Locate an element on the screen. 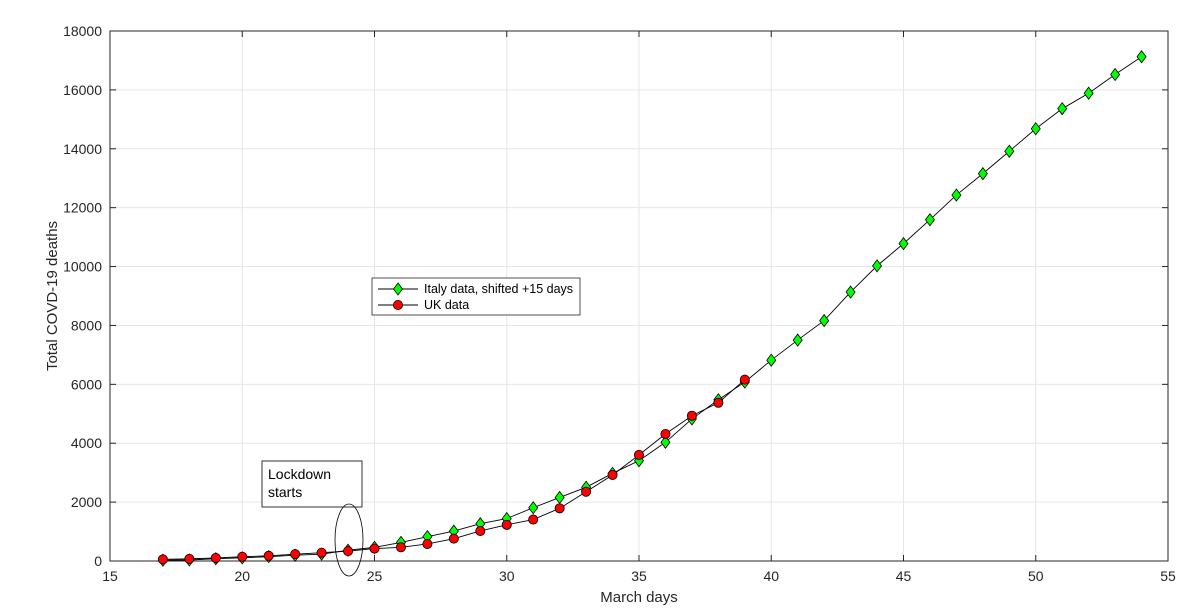 The width and height of the screenshot is (1200, 611). x-tick-label: 20 is located at coordinates (242, 576).